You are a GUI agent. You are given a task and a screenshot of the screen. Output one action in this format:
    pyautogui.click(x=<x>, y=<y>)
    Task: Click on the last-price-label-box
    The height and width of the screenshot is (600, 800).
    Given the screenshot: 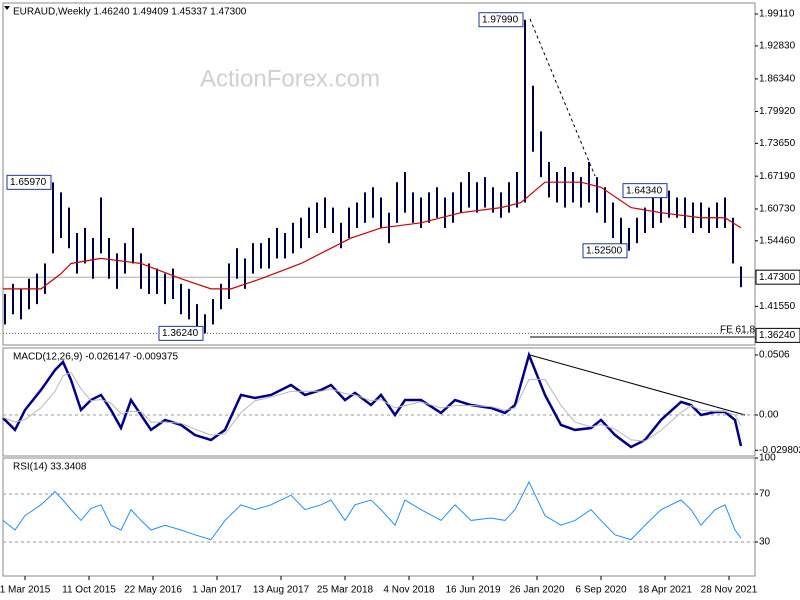 What is the action you would take?
    pyautogui.click(x=777, y=277)
    